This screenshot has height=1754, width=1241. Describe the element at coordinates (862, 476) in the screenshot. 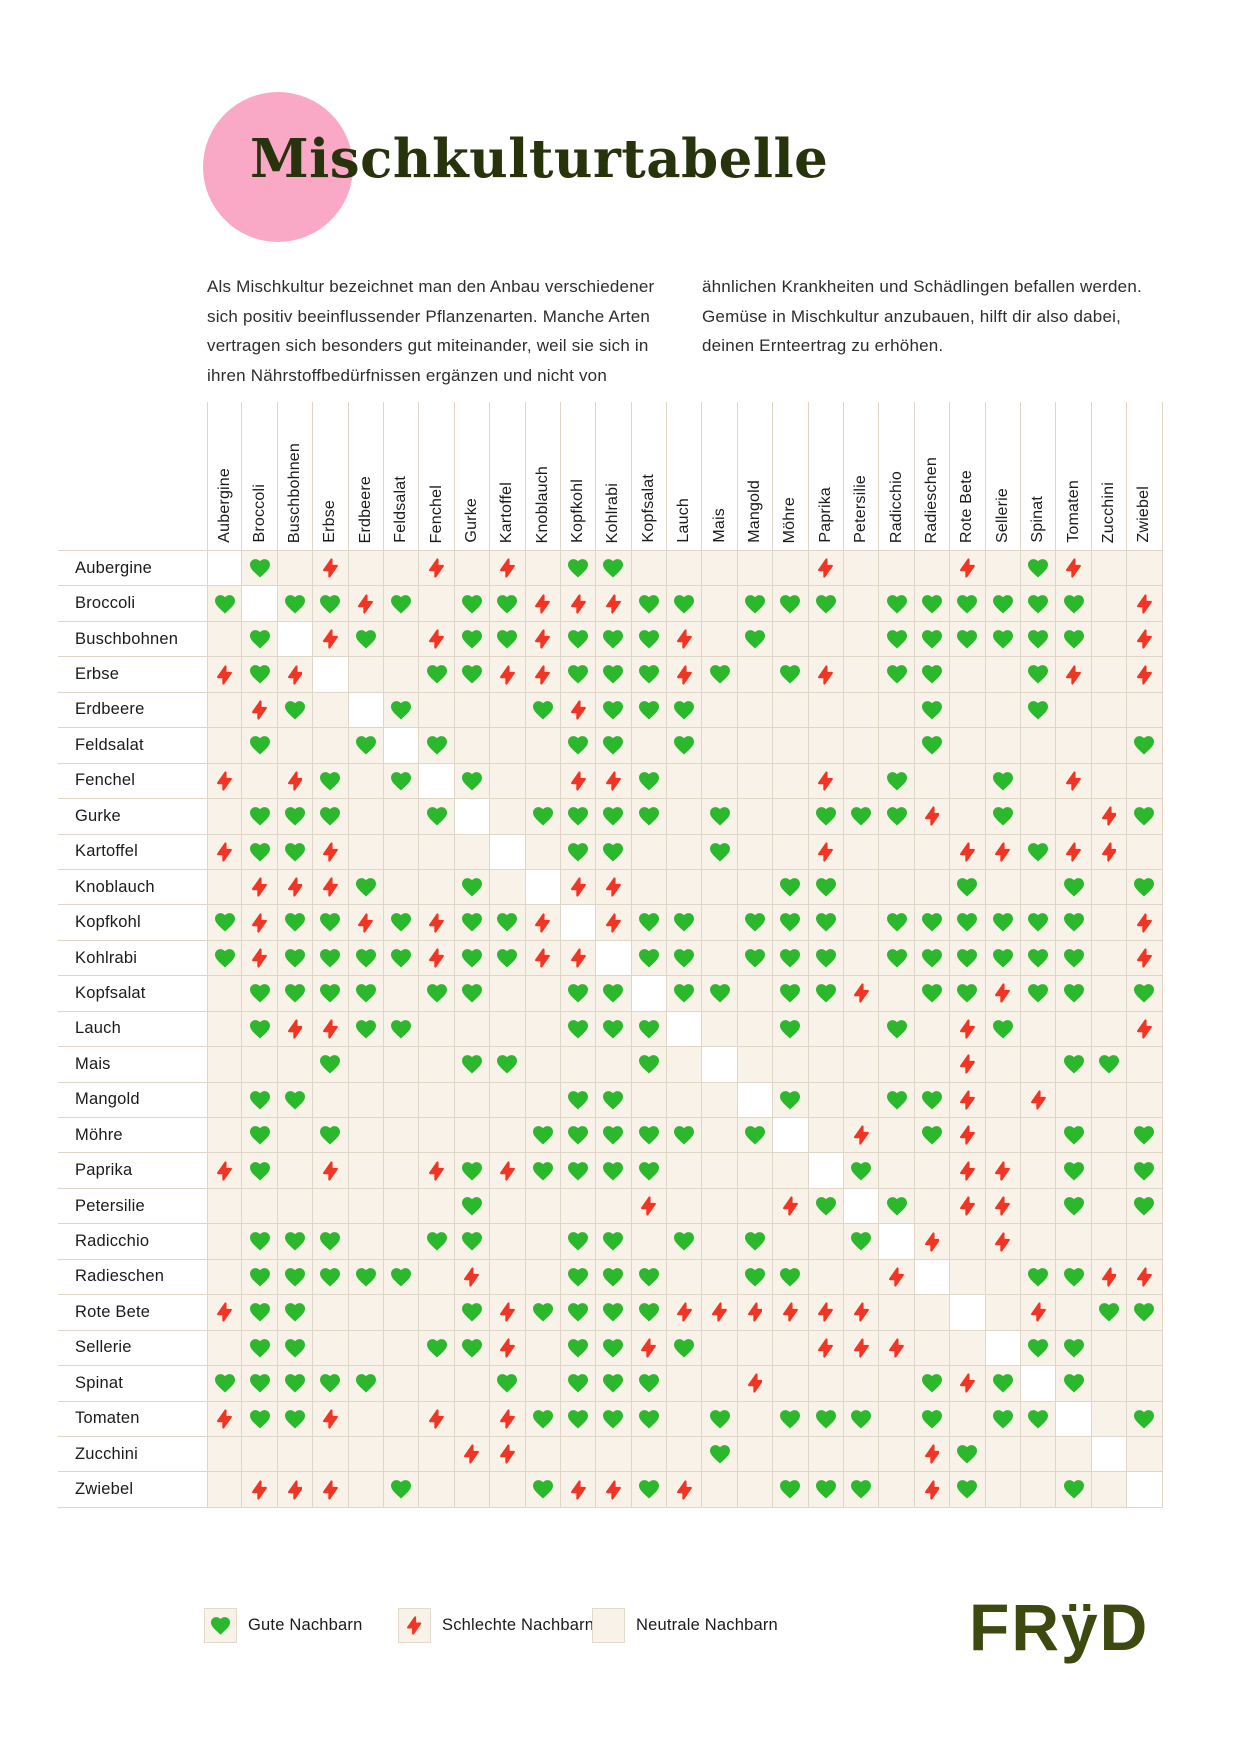

I see `column-header: Petersilie` at that location.